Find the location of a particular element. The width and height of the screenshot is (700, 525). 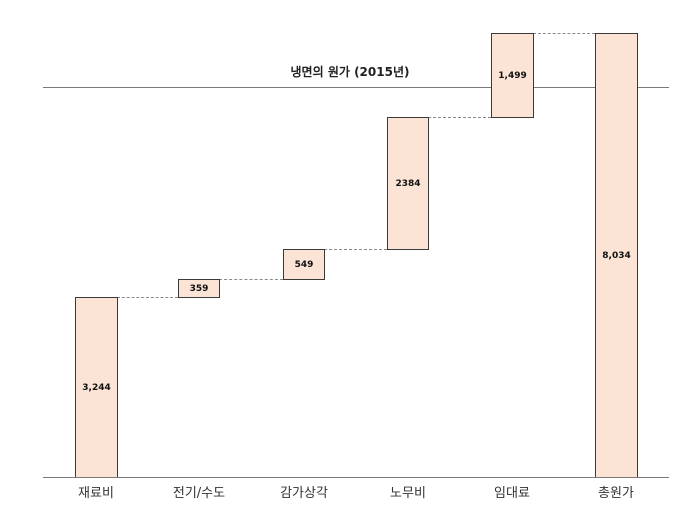

bar-depreciation: 549 is located at coordinates (304, 264).